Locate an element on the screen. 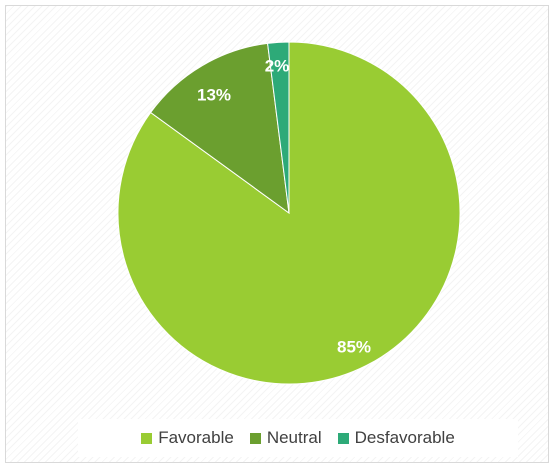 The width and height of the screenshot is (556, 470). data-label-favorable: 85% is located at coordinates (354, 346).